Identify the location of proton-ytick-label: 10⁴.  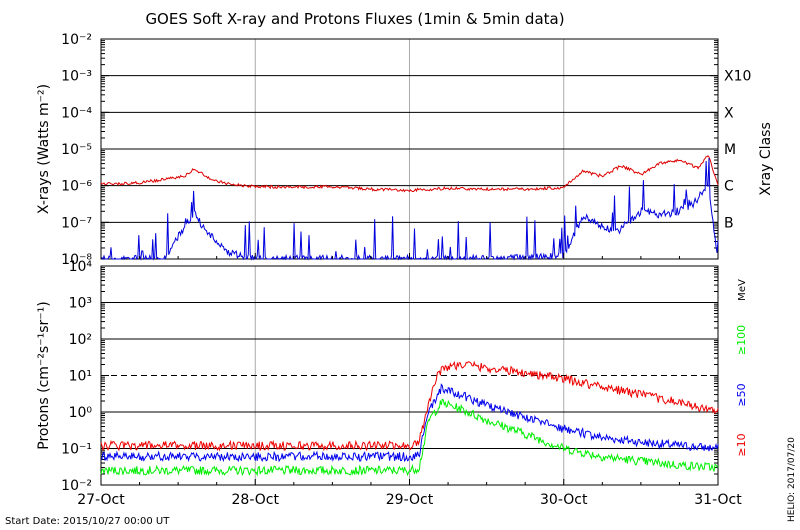
(81, 267).